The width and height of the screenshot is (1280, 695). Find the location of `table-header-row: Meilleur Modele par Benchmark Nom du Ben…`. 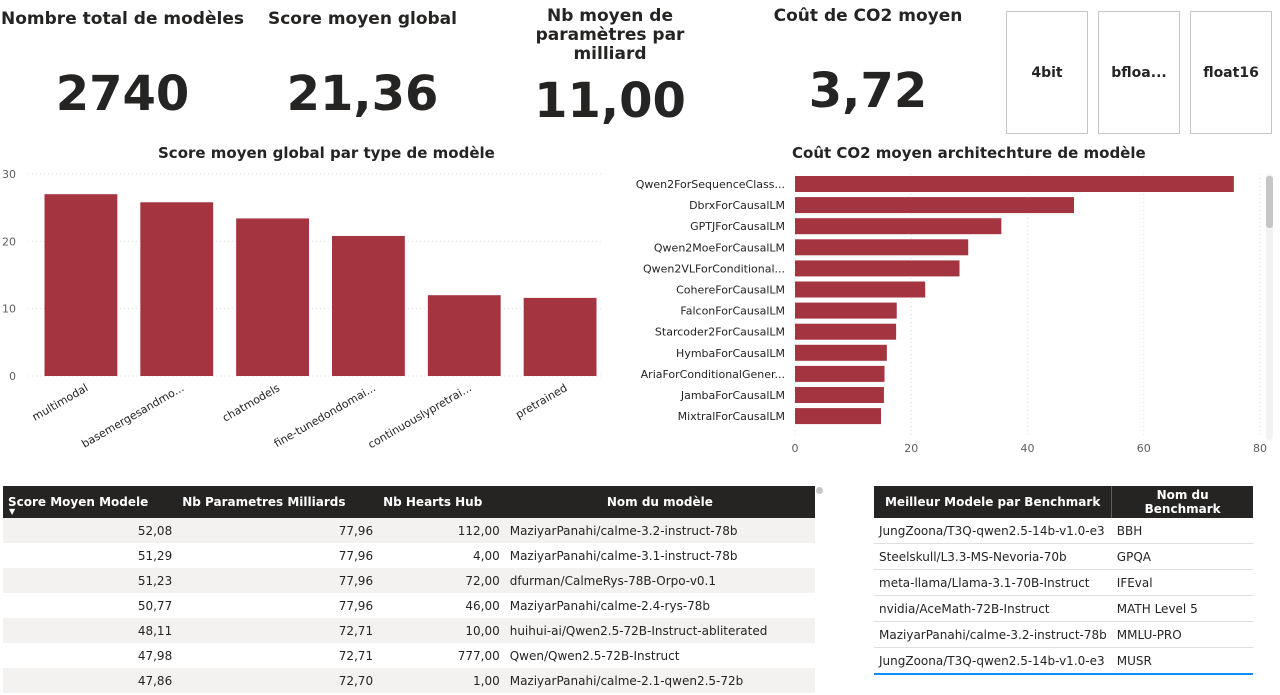

table-header-row: Meilleur Modele par Benchmark Nom du Ben… is located at coordinates (1063, 502).